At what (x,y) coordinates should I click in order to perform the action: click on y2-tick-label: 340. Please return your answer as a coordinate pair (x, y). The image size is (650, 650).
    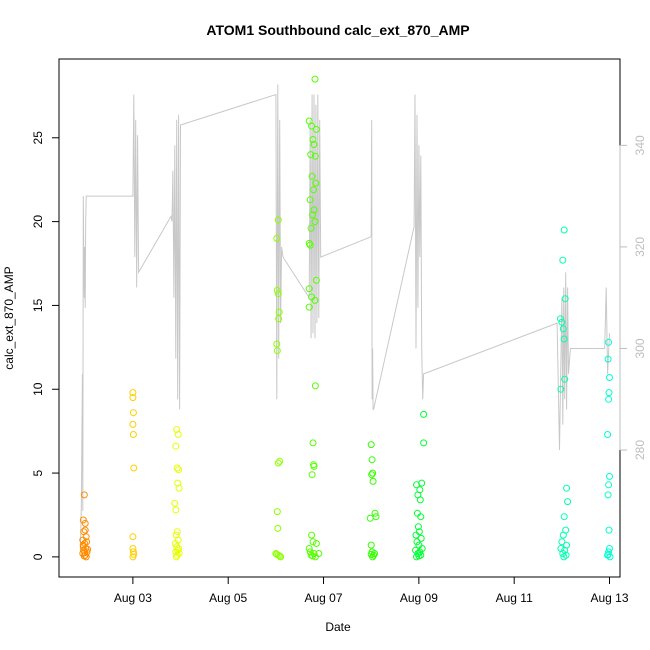
    Looking at the image, I should click on (640, 145).